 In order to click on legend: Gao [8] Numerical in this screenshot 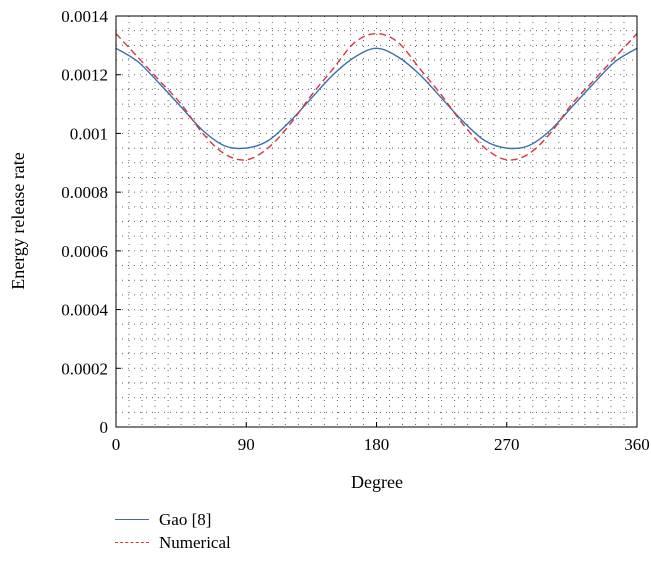, I will do `click(173, 531)`.